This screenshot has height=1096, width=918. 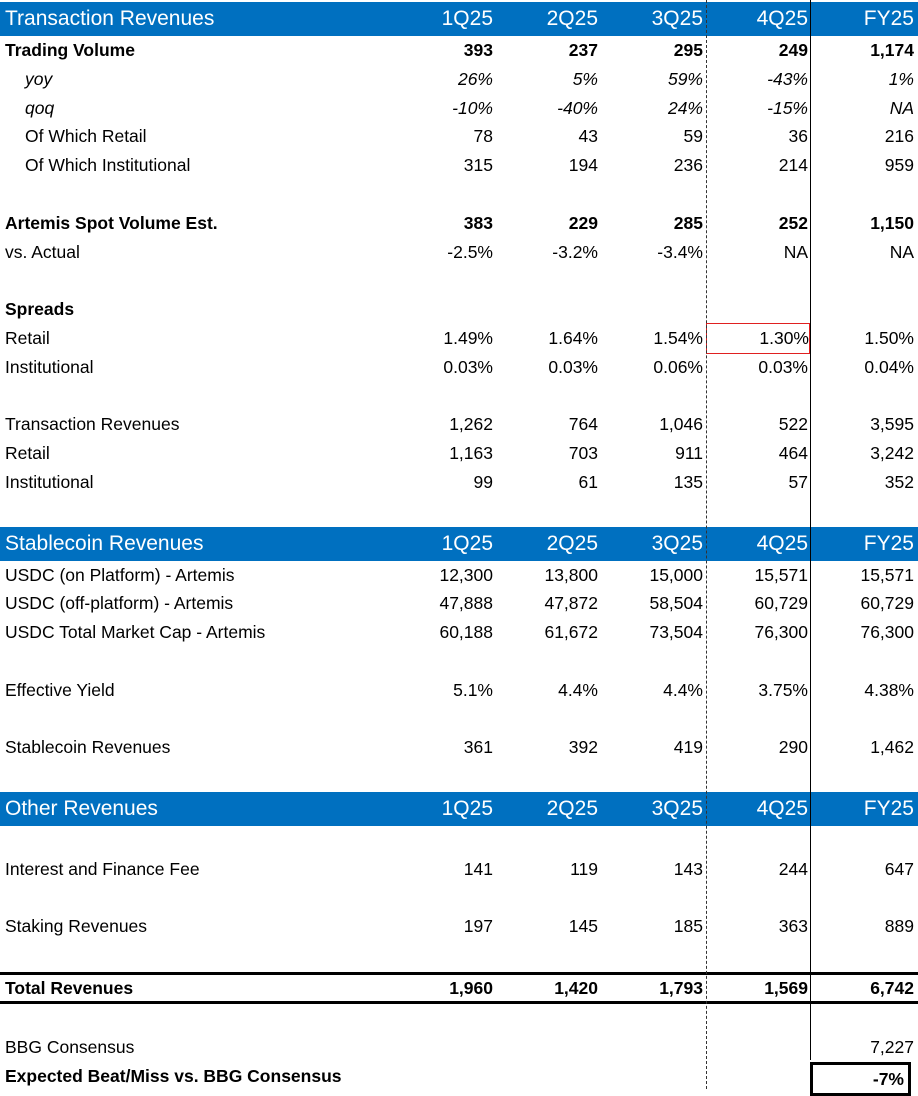 What do you see at coordinates (443, 424) in the screenshot?
I see `cell-value: 1,262` at bounding box center [443, 424].